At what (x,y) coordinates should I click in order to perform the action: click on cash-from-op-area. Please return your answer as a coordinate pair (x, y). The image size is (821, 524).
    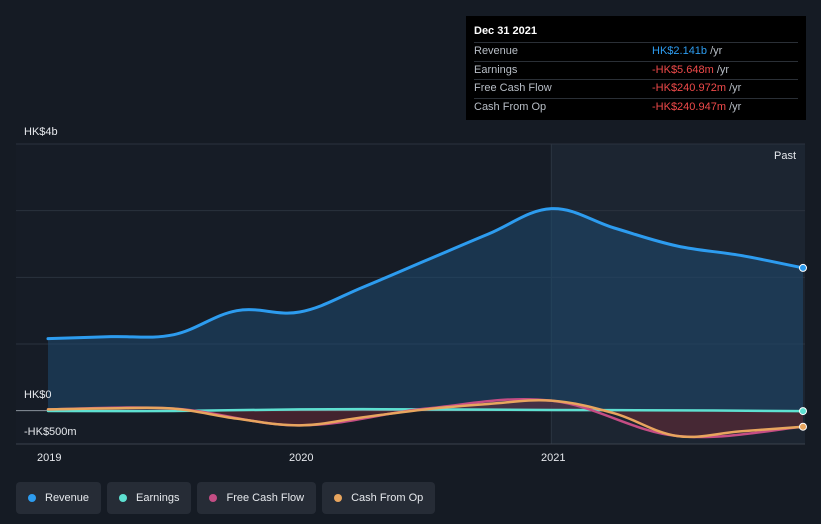
    Looking at the image, I should click on (425, 418).